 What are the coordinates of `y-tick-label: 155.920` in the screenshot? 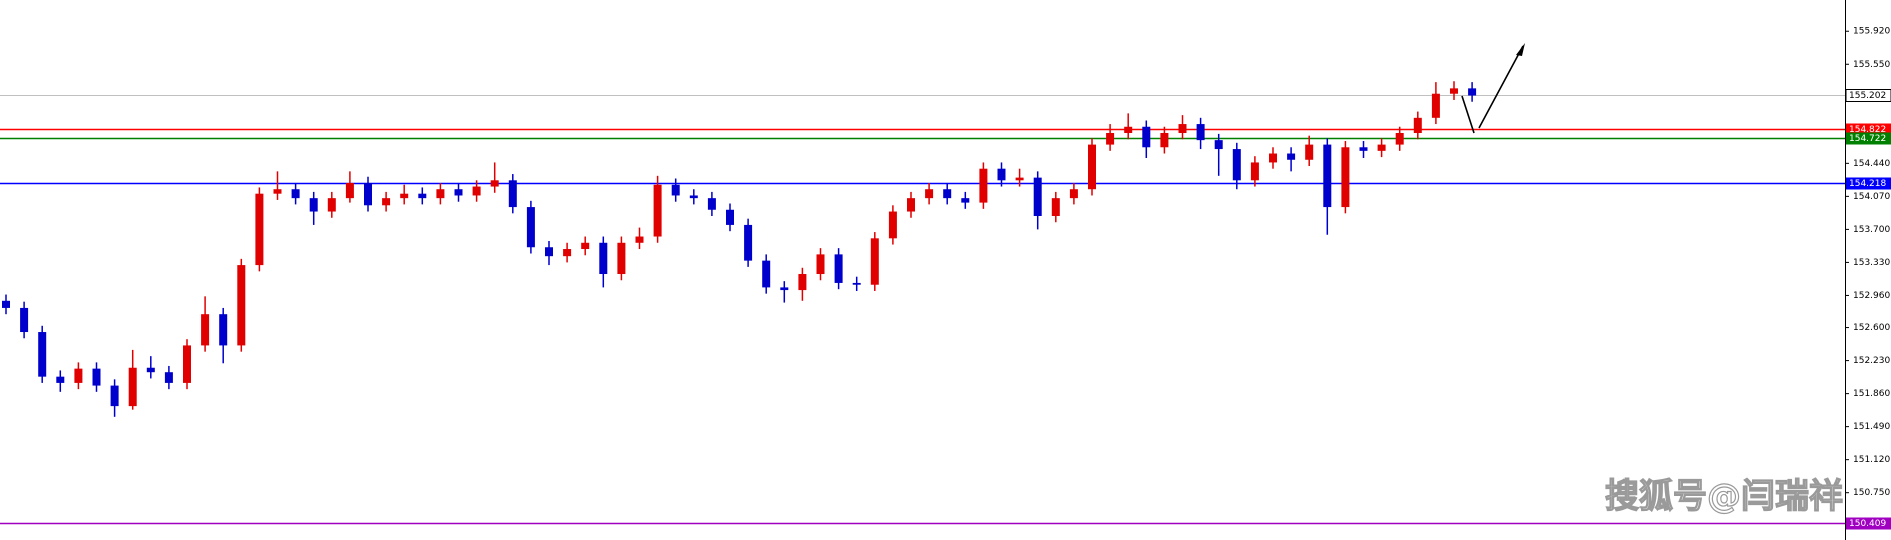 It's located at (1871, 32).